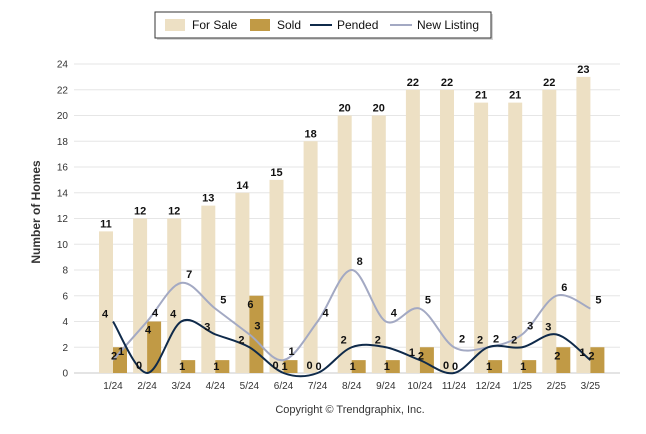 This screenshot has height=434, width=646. What do you see at coordinates (63, 90) in the screenshot?
I see `y-tick-label: 22` at bounding box center [63, 90].